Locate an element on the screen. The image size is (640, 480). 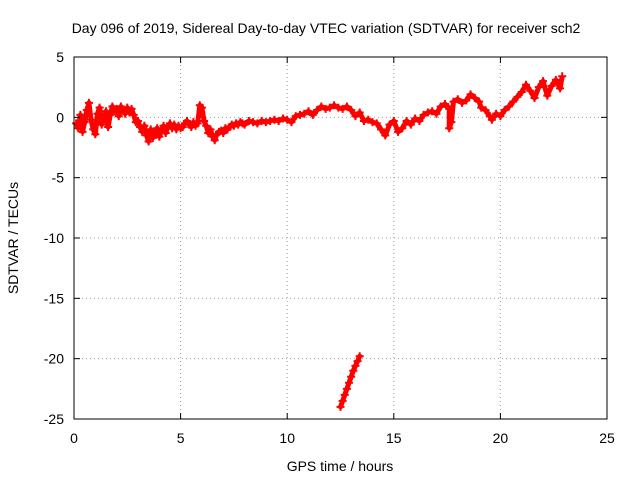
y-axis-label: SDTVAR / TECUs is located at coordinates (13, 238).